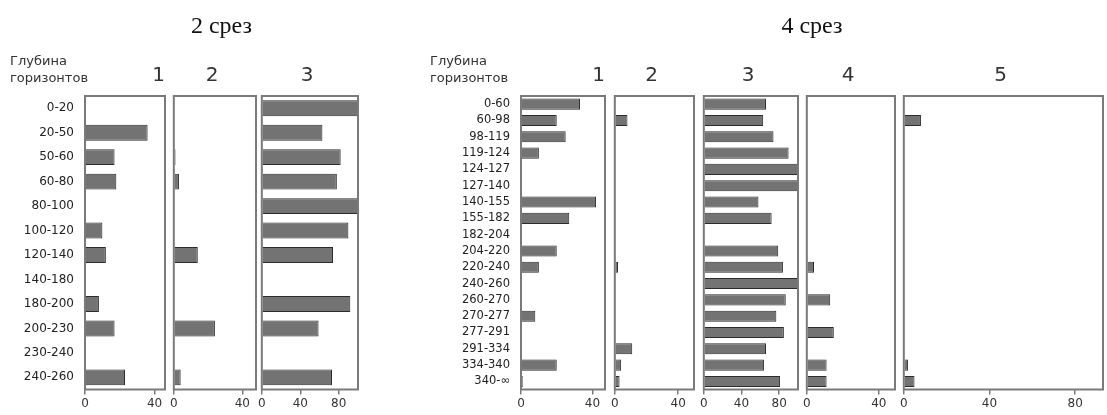  What do you see at coordinates (48, 278) in the screenshot?
I see `y-tick-label: 140-180` at bounding box center [48, 278].